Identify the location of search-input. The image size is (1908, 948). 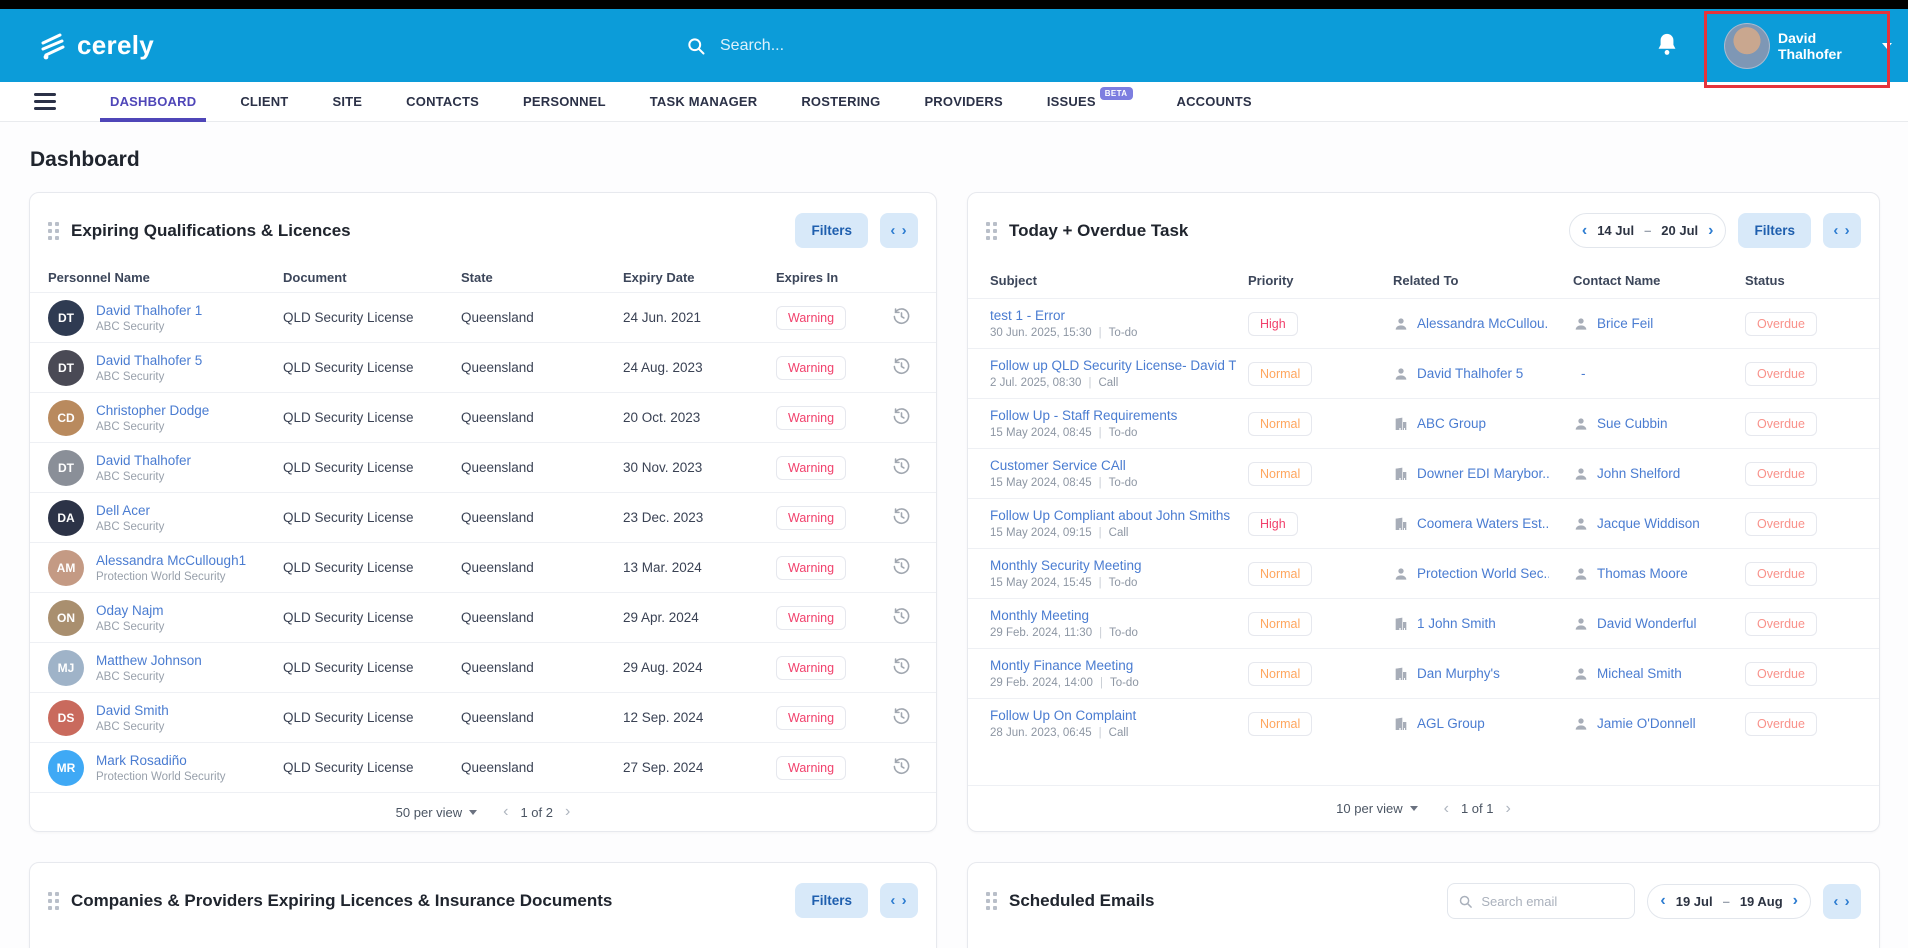
(890, 45).